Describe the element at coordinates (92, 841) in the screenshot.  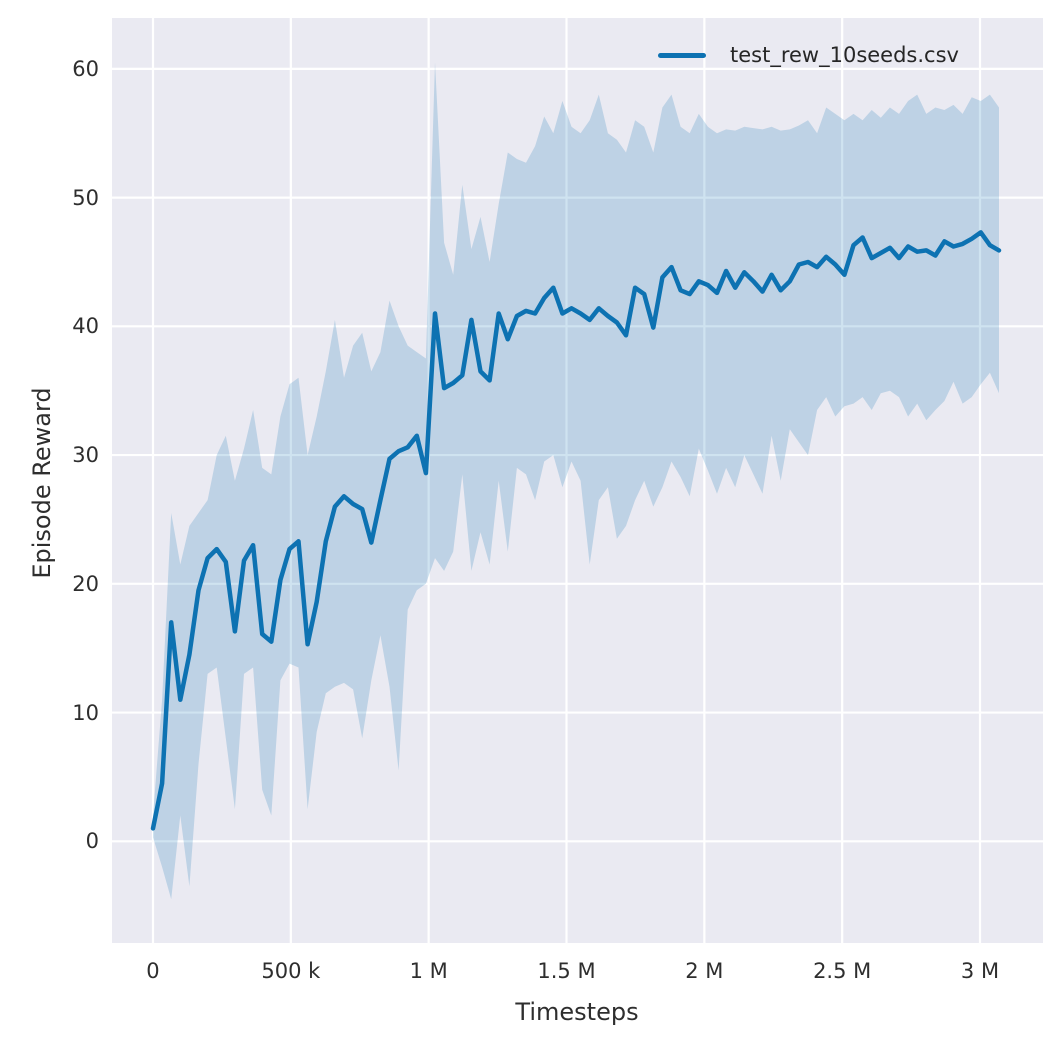
I see `y-tick-label: 0` at that location.